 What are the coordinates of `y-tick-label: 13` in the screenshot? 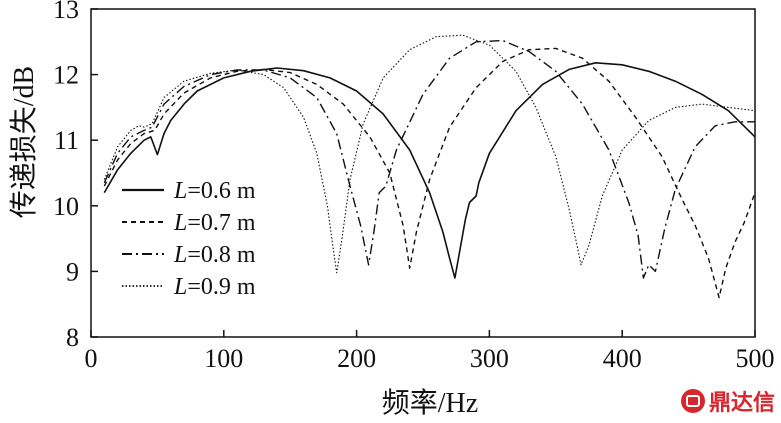 It's located at (66, 12).